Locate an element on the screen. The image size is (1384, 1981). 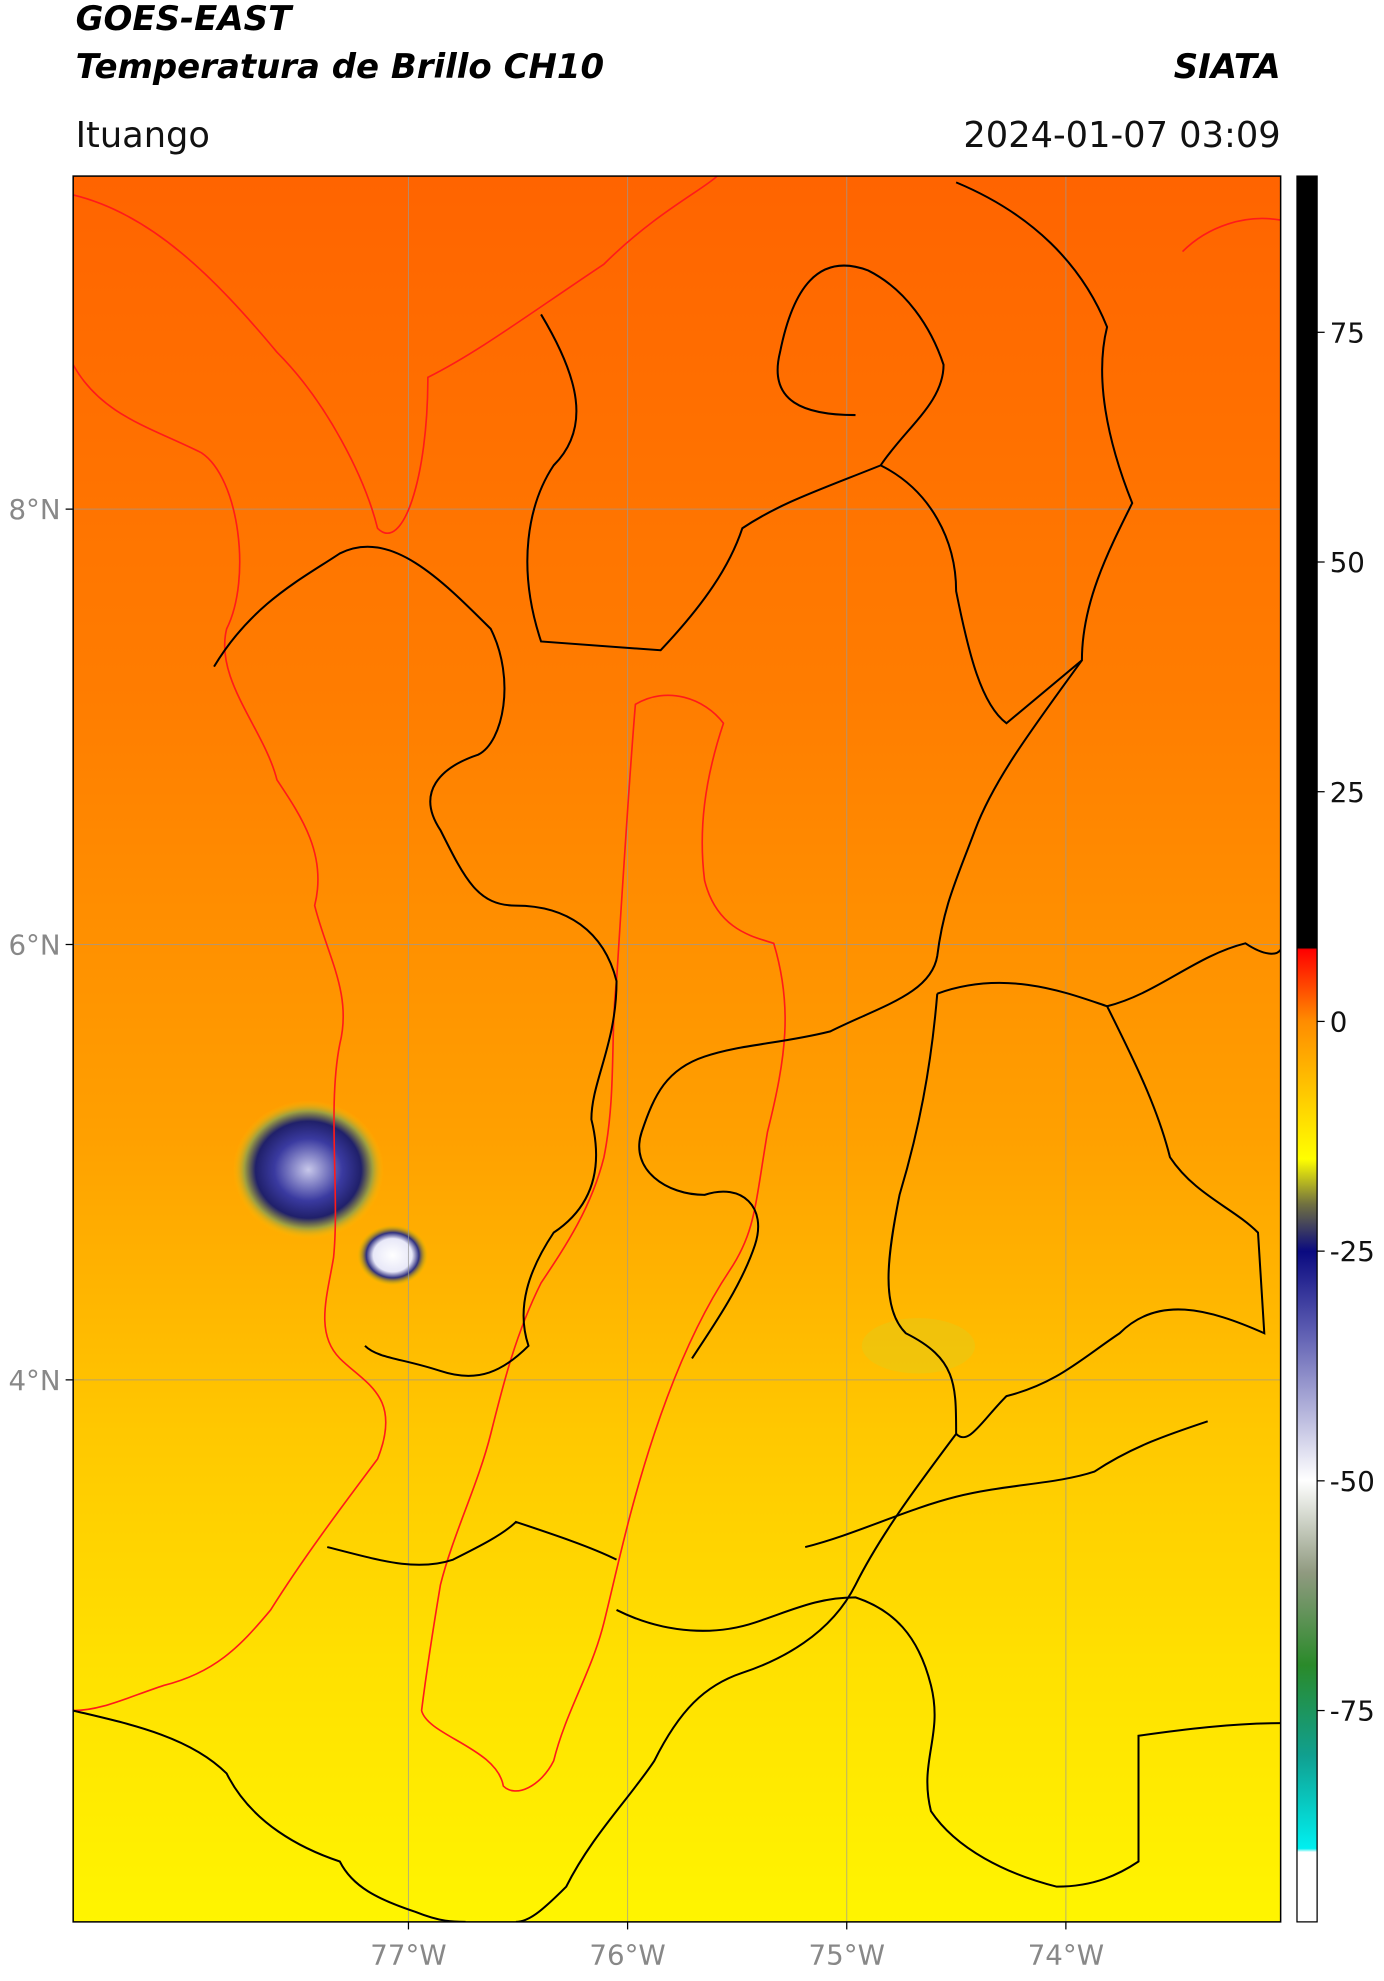
colorbar-tick-label: 0 is located at coordinates (1339, 1021).